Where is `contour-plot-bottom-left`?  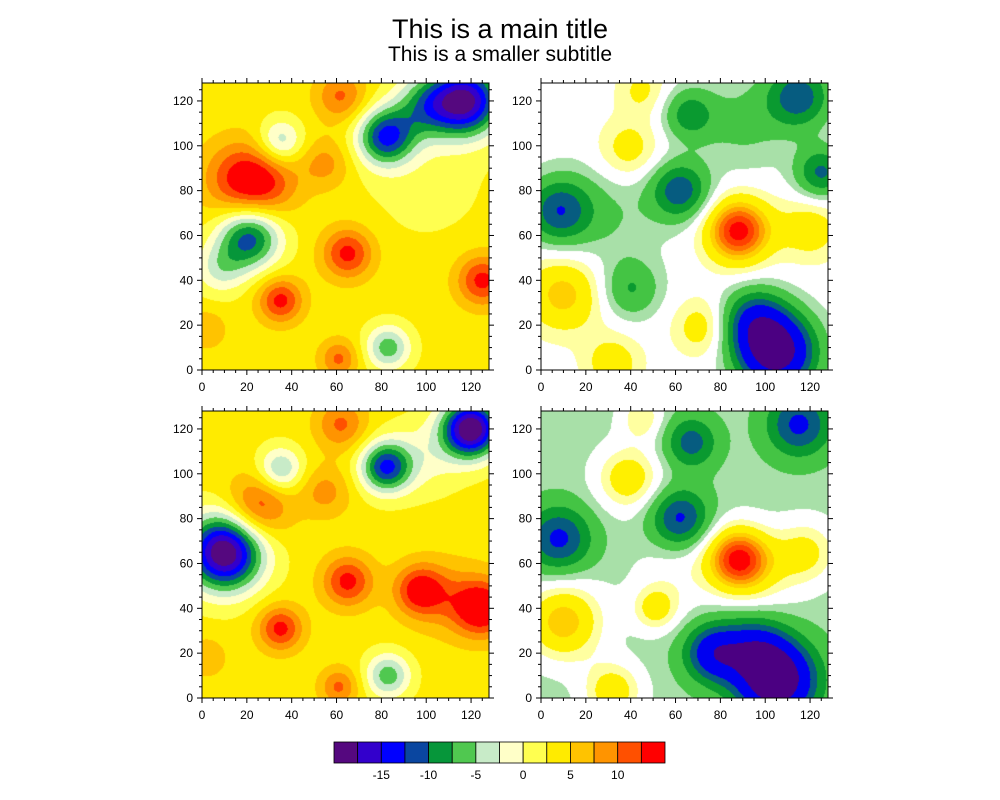 contour-plot-bottom-left is located at coordinates (345, 554).